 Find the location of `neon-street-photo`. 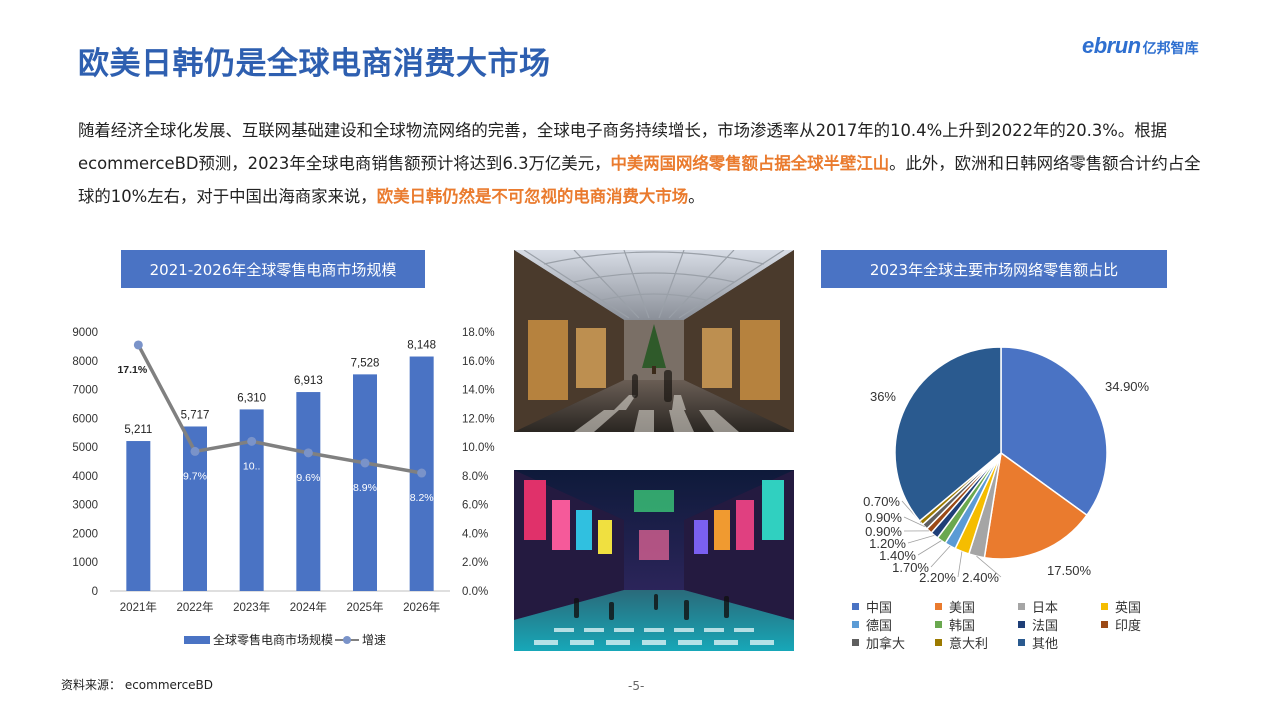

neon-street-photo is located at coordinates (654, 560).